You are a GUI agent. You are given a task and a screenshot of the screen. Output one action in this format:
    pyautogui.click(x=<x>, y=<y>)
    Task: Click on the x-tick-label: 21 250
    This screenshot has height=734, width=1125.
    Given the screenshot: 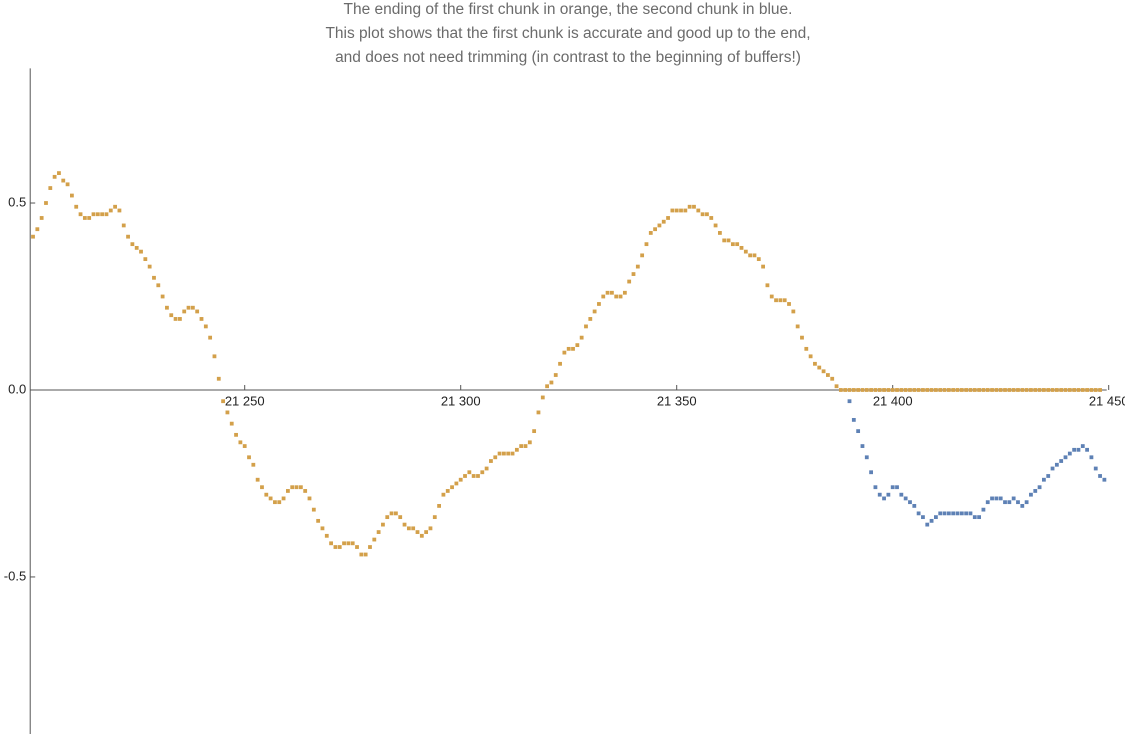 What is the action you would take?
    pyautogui.click(x=245, y=400)
    